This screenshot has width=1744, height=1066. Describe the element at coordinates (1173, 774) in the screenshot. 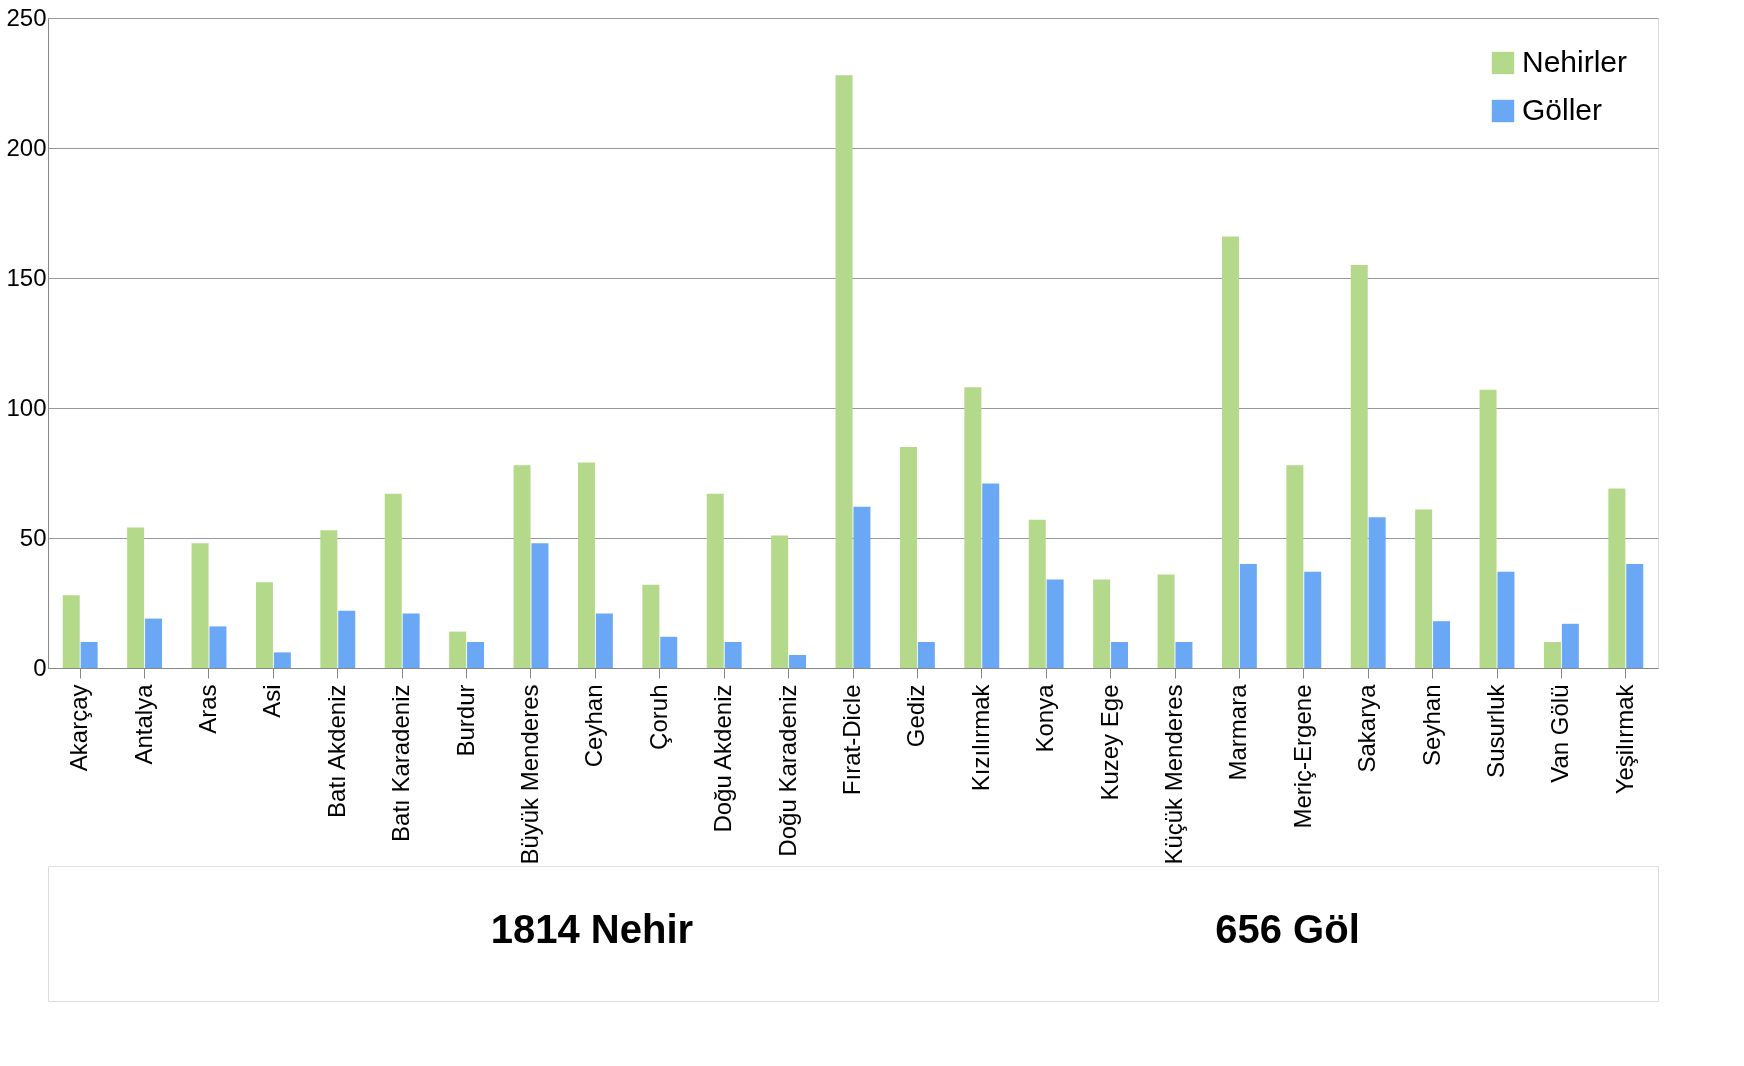

I see `x-tick-label: Küçük Menderes` at that location.